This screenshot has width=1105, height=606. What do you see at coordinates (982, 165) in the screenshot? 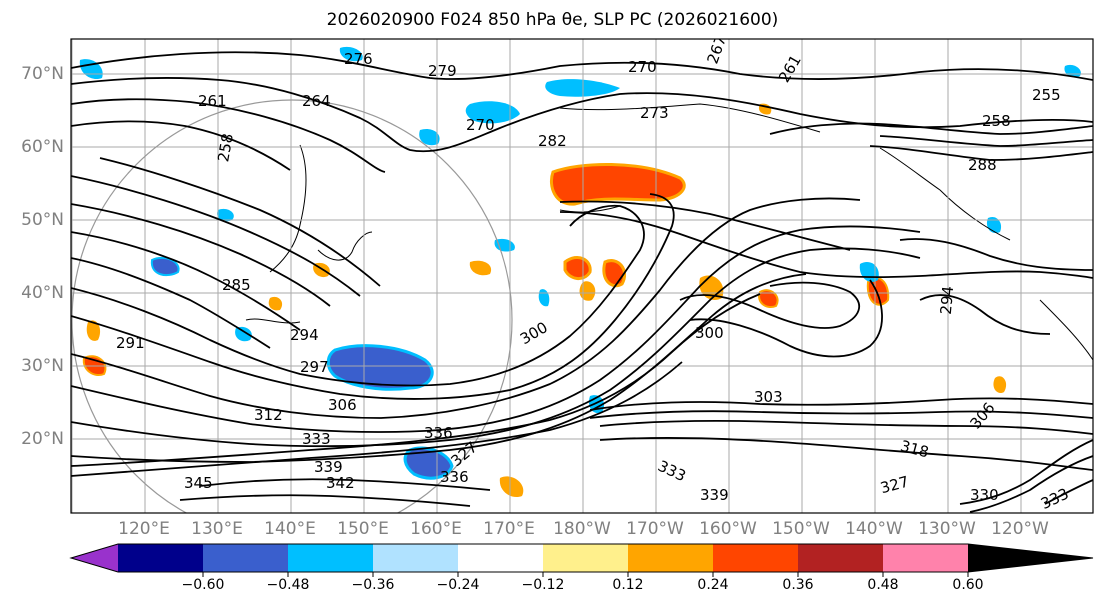
I see `contour-label: 288` at bounding box center [982, 165].